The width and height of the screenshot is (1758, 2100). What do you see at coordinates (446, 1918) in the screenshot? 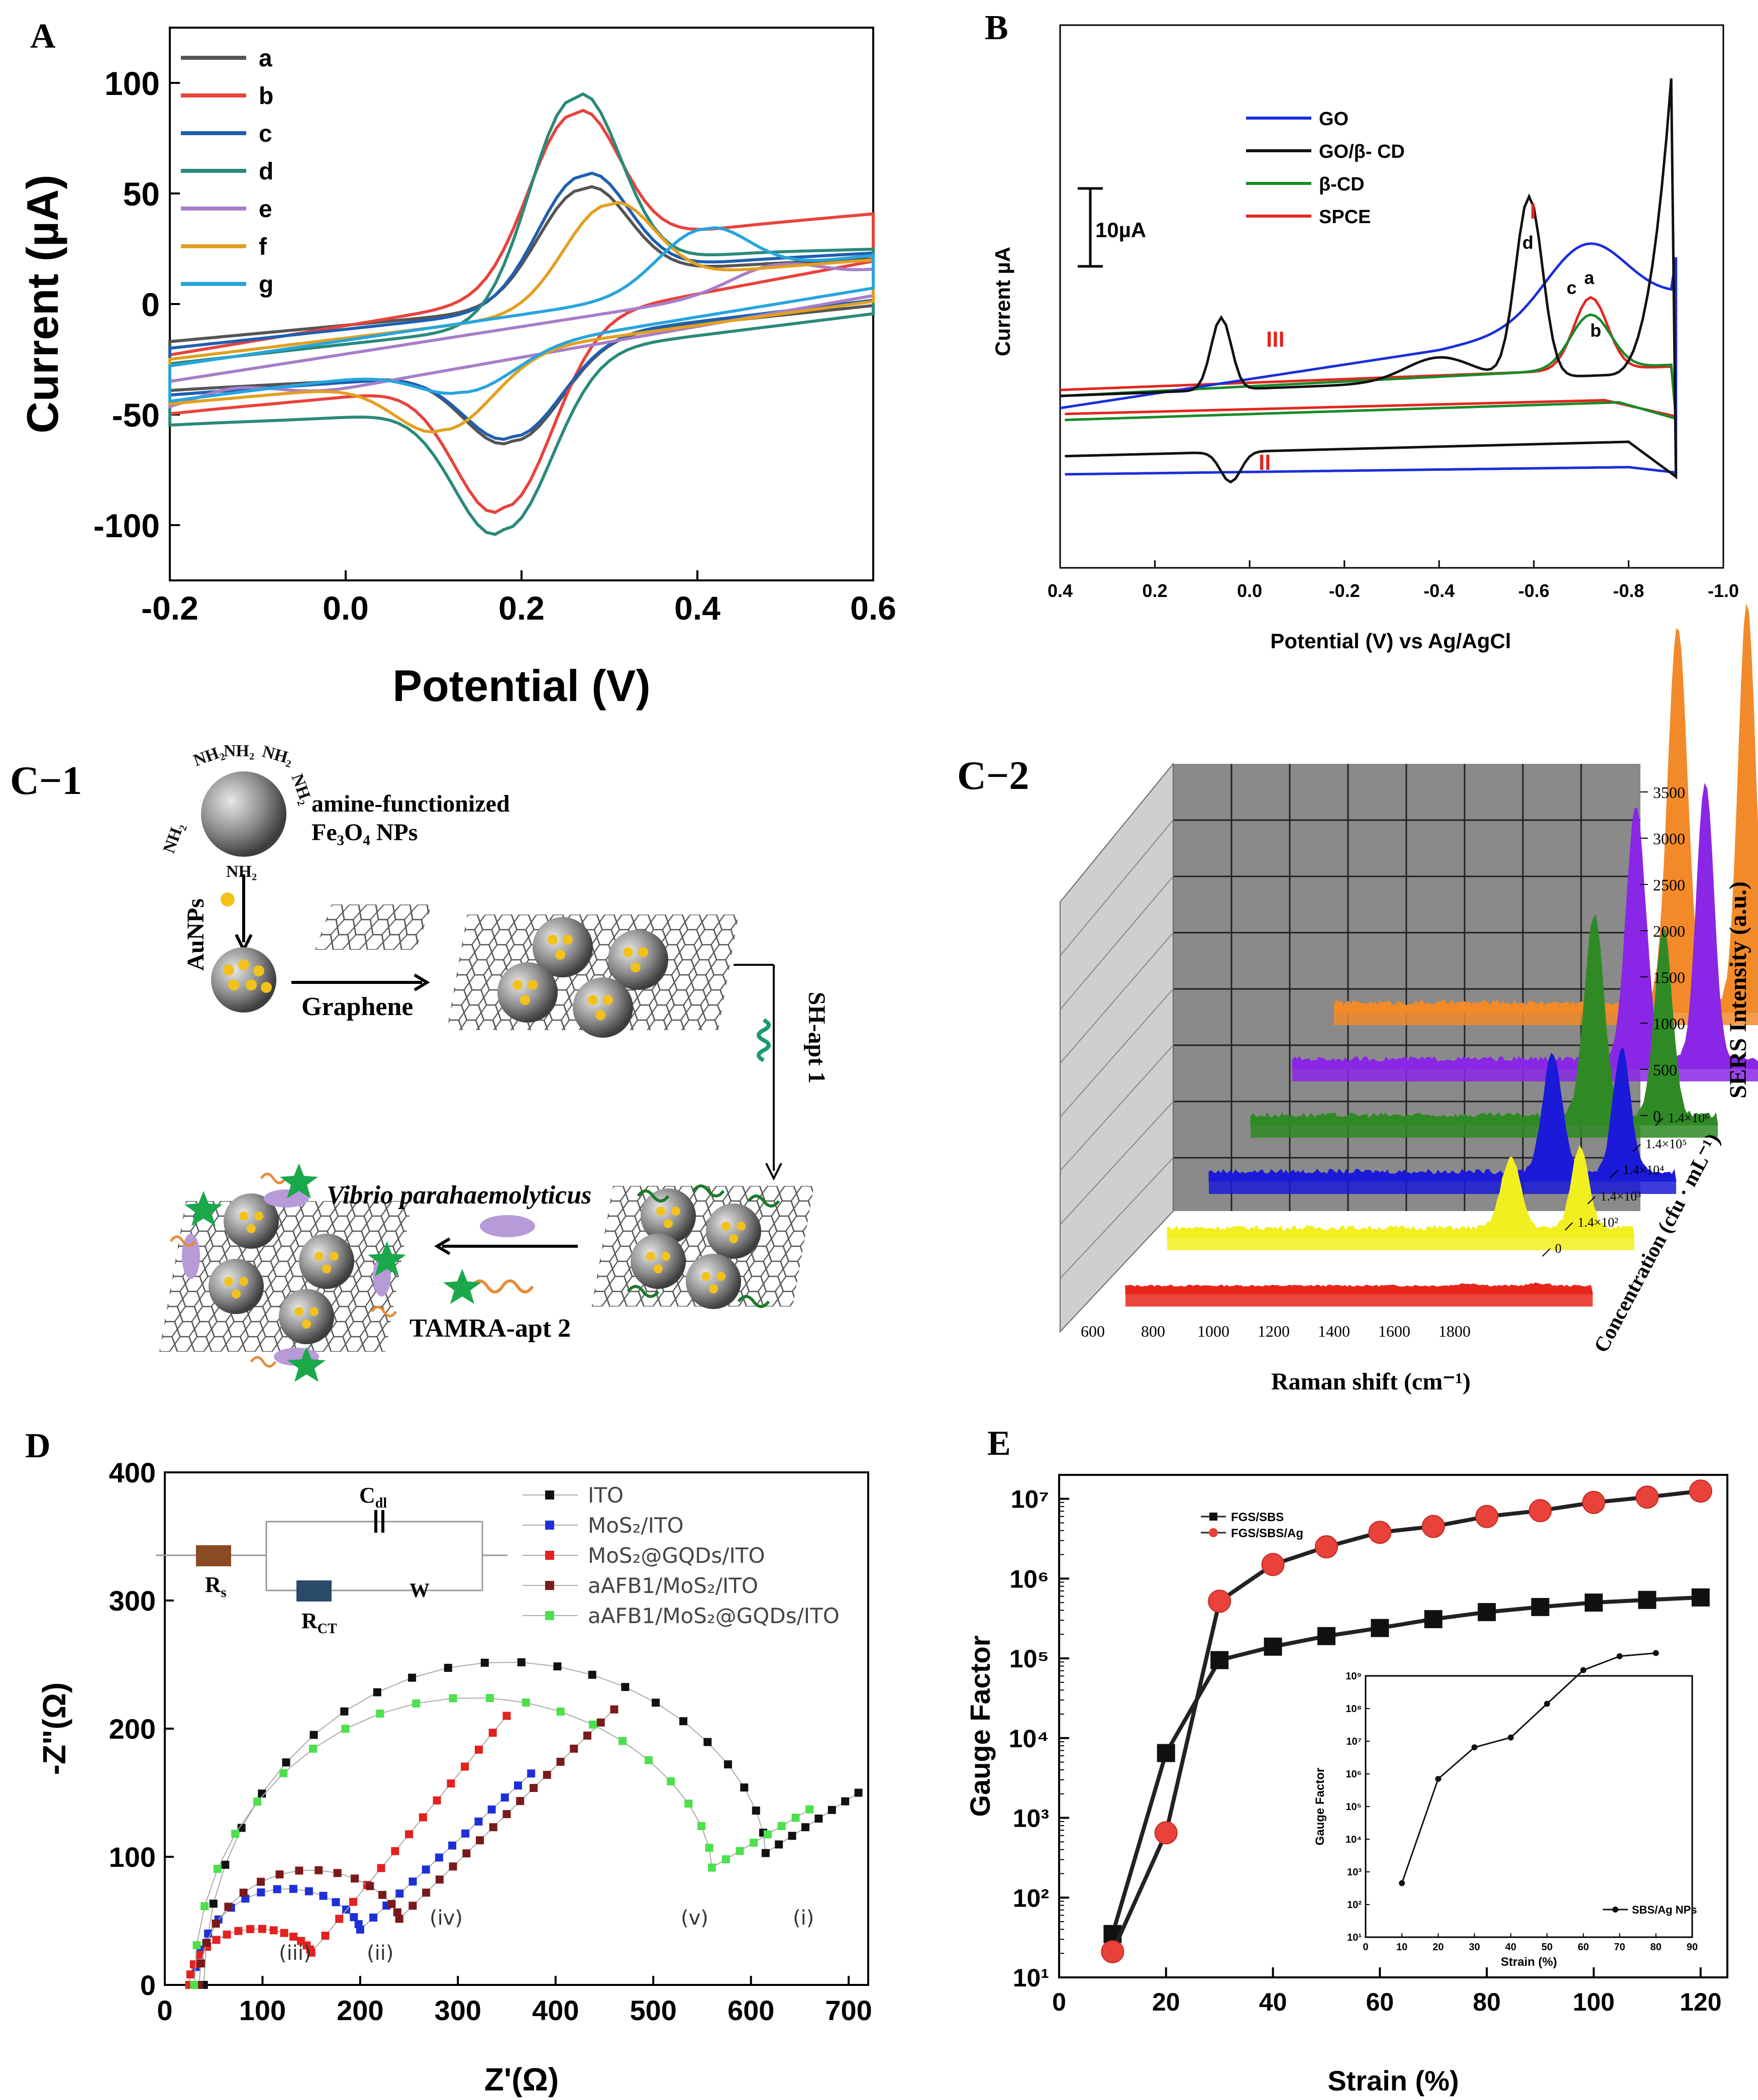
I see `curve-tag-iv: (iv)` at bounding box center [446, 1918].